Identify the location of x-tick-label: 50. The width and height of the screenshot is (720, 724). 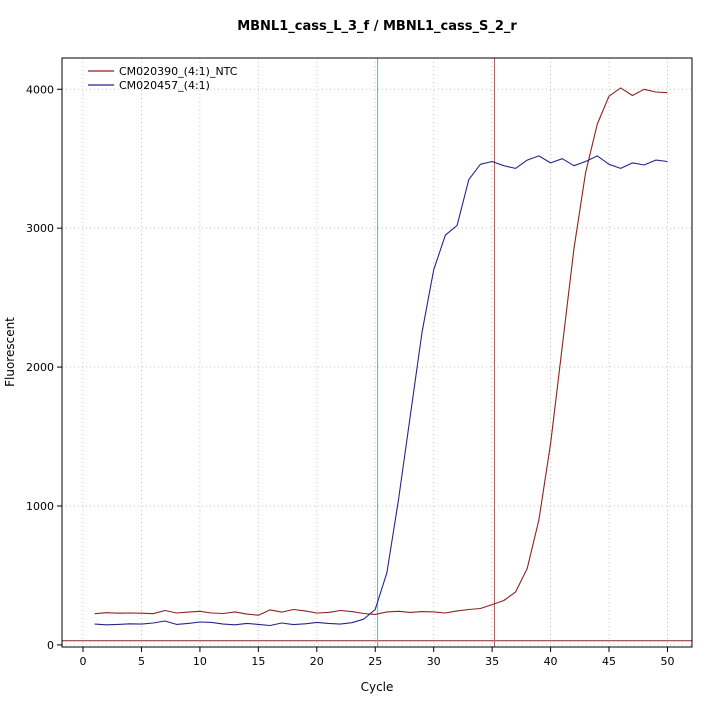
(667, 661).